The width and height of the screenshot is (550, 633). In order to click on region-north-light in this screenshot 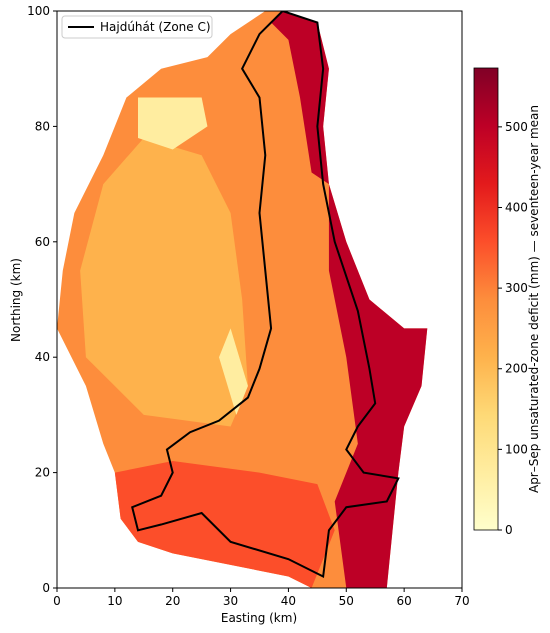, I will do `click(173, 123)`.